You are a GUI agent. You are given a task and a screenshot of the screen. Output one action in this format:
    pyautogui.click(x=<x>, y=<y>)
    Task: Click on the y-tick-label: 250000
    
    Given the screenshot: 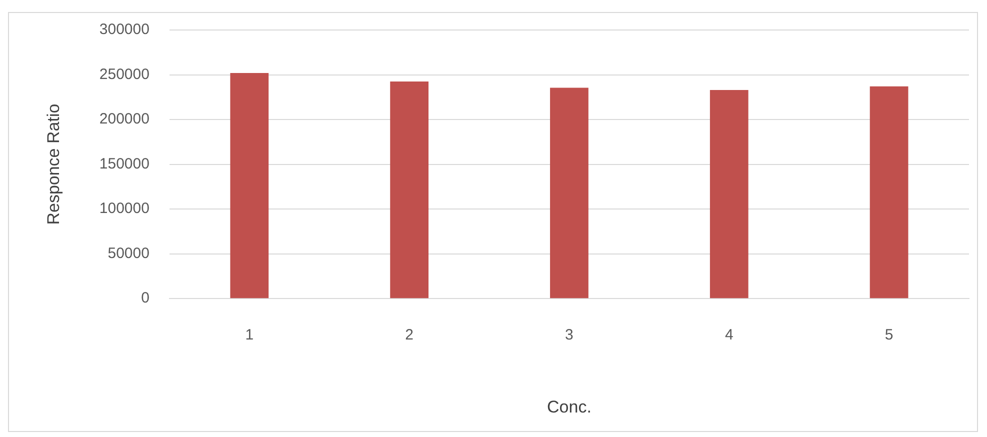 What is the action you would take?
    pyautogui.click(x=124, y=74)
    